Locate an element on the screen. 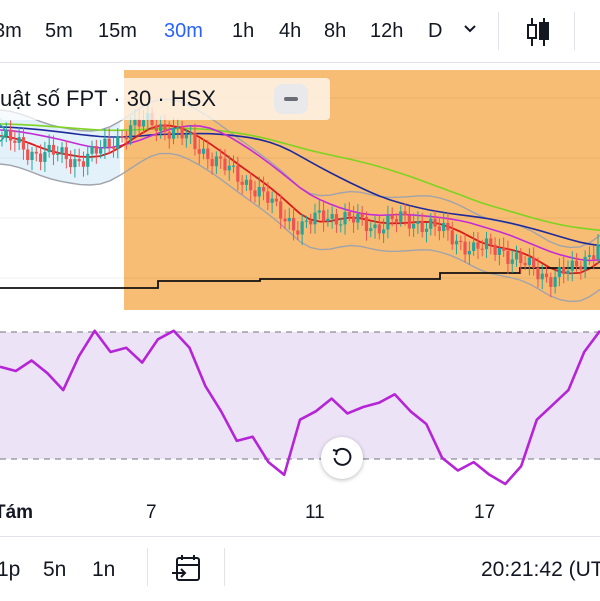 This screenshot has width=600, height=601. candlestick-icon is located at coordinates (538, 32).